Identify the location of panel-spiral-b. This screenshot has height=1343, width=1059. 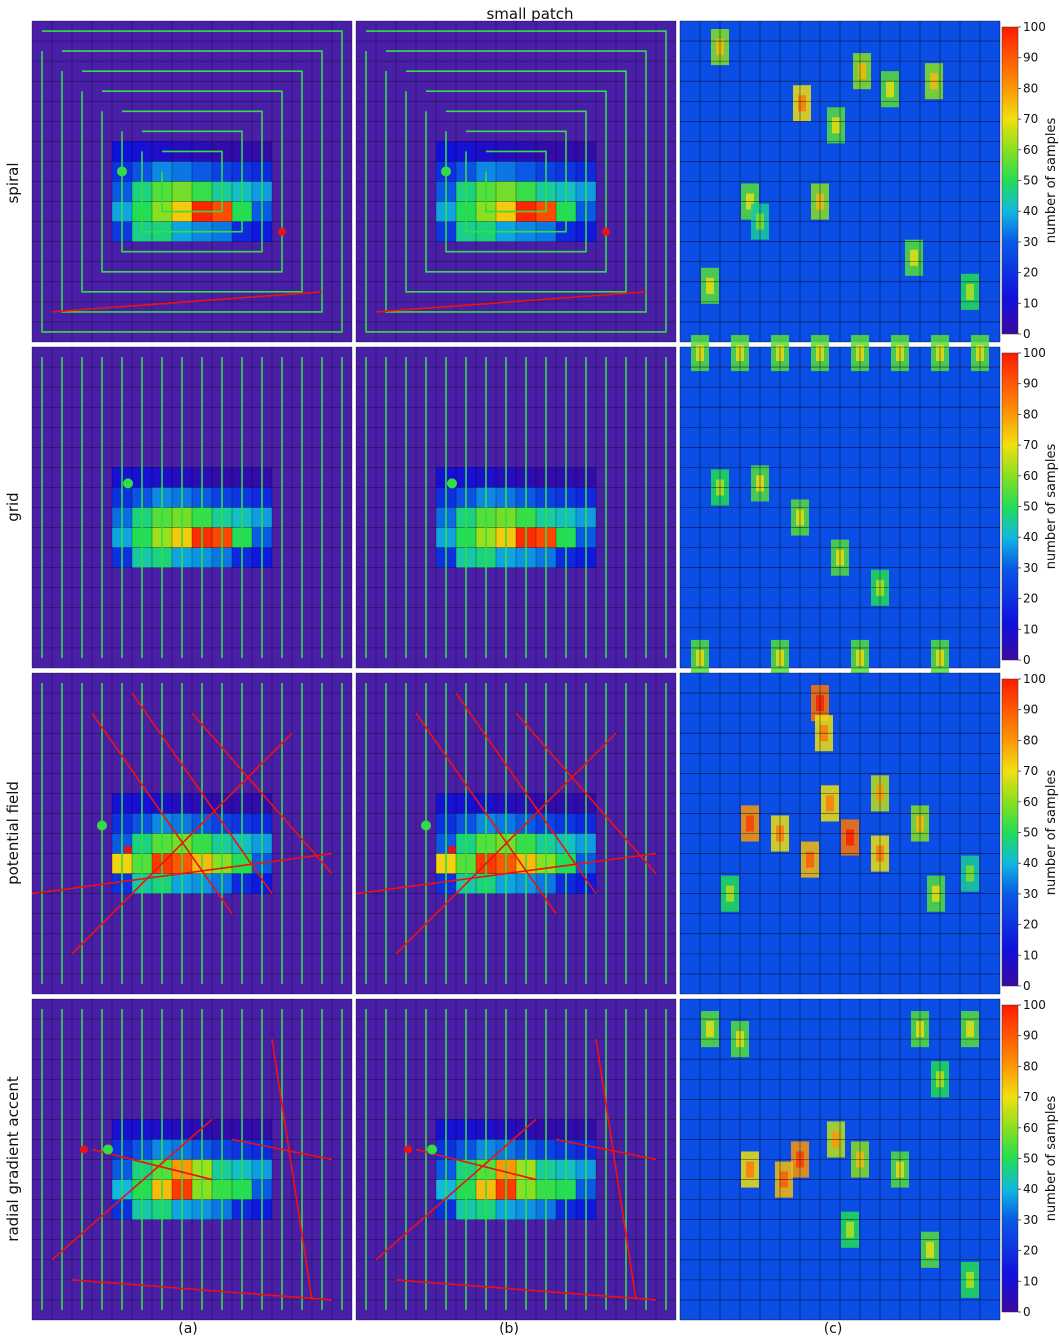
(516, 181).